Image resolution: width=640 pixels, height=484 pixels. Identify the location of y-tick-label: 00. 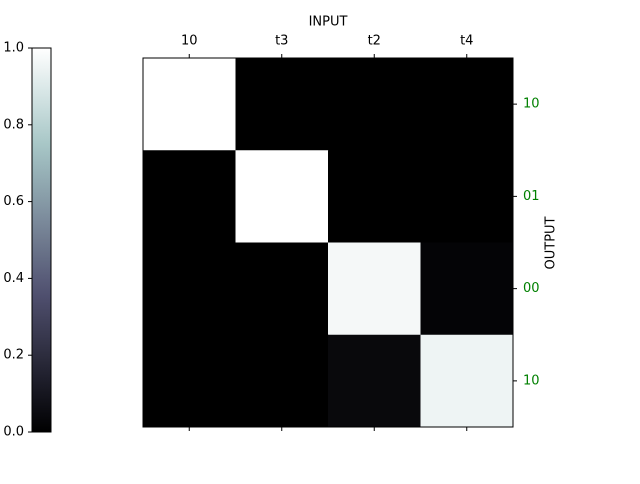
(531, 288).